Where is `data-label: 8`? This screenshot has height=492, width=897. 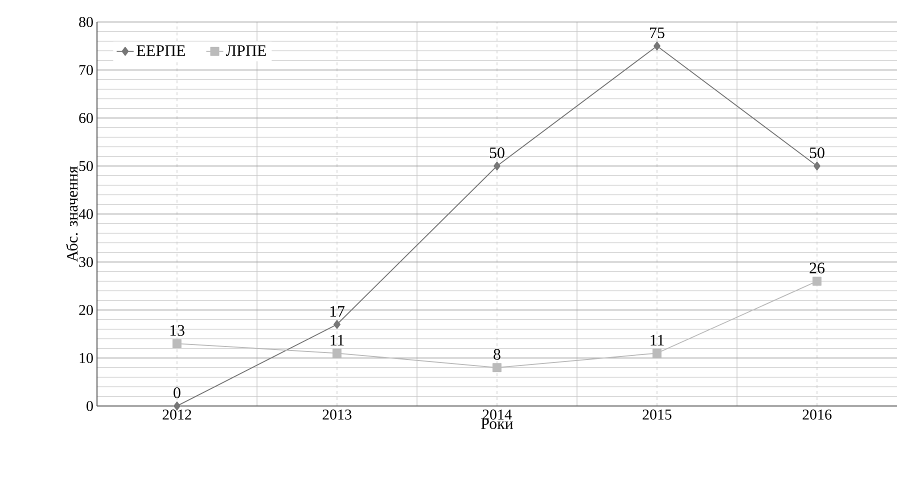 data-label: 8 is located at coordinates (497, 354).